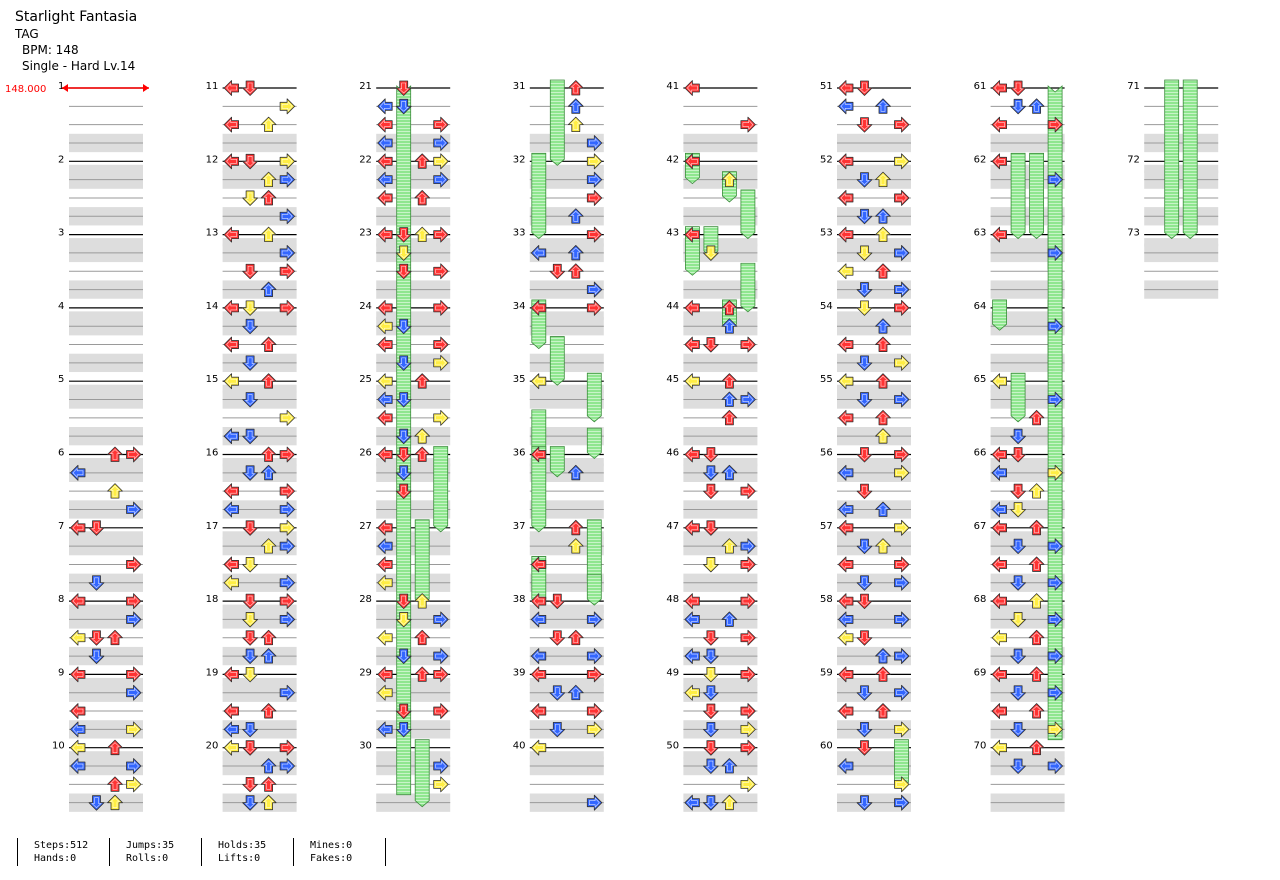 The image size is (1280, 880). What do you see at coordinates (61, 379) in the screenshot?
I see `measure-number: 5` at bounding box center [61, 379].